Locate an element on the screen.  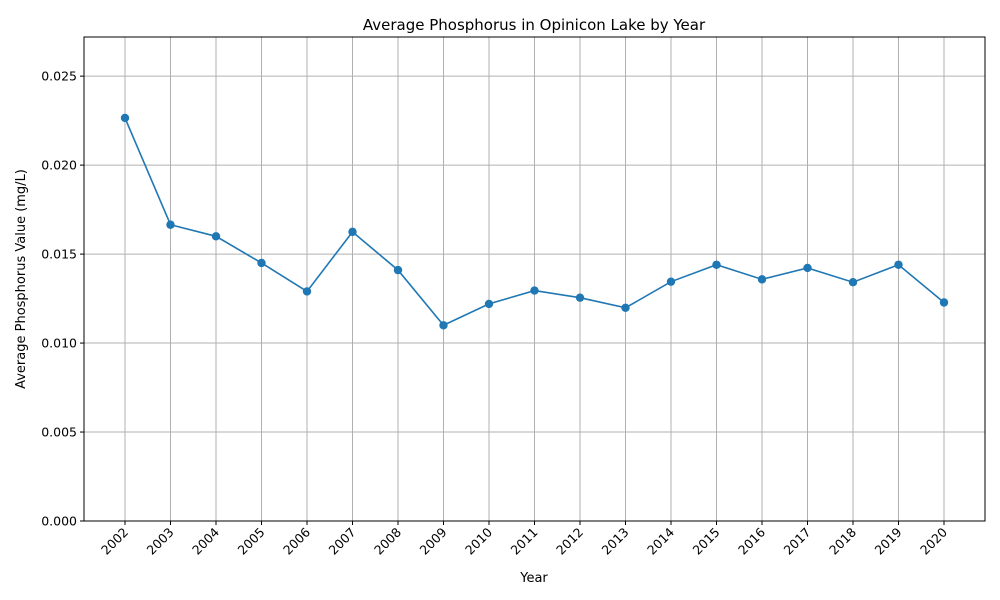
y-tick-label: 0.010 is located at coordinates (59, 343).